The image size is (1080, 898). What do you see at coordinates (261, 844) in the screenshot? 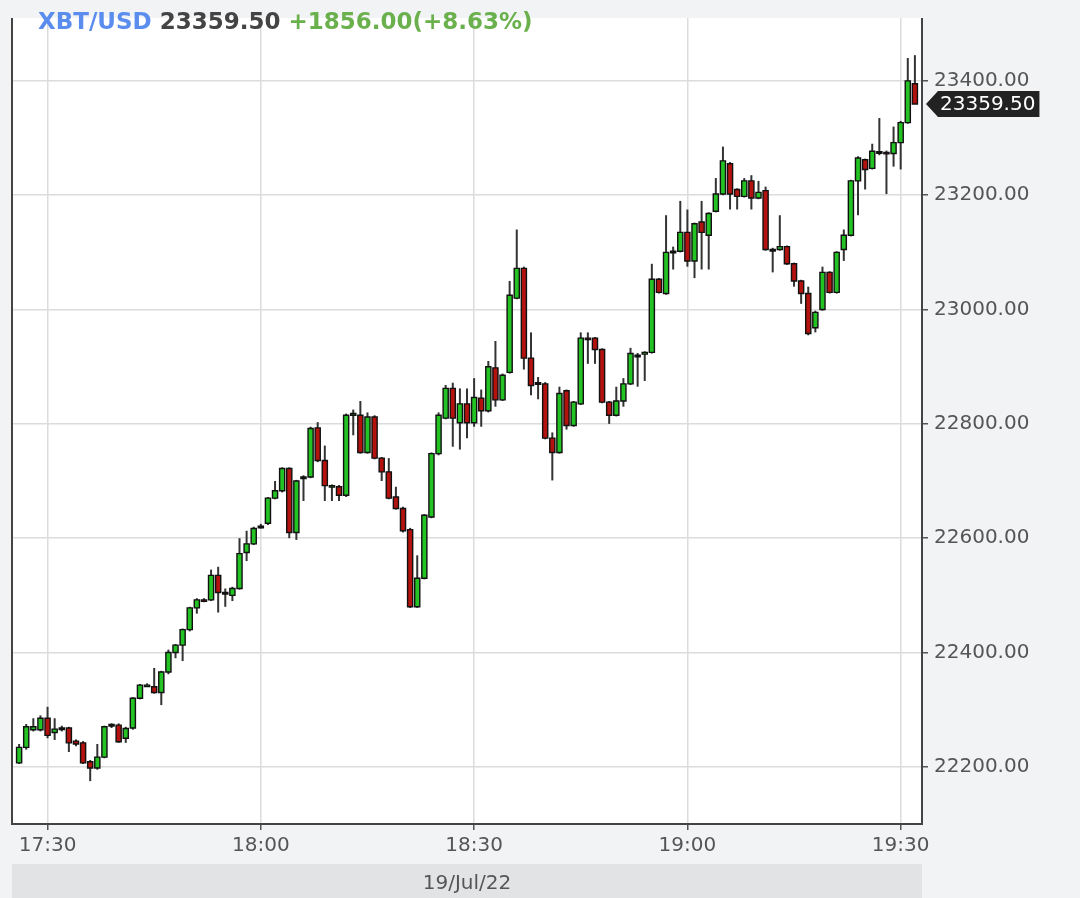
I see `x-tick-label: 18:00` at bounding box center [261, 844].